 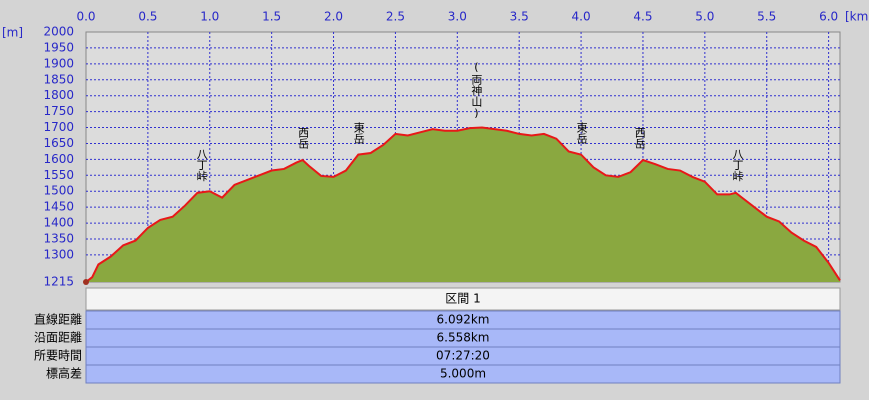 What do you see at coordinates (519, 17) in the screenshot?
I see `x-tick-label: 3.5` at bounding box center [519, 17].